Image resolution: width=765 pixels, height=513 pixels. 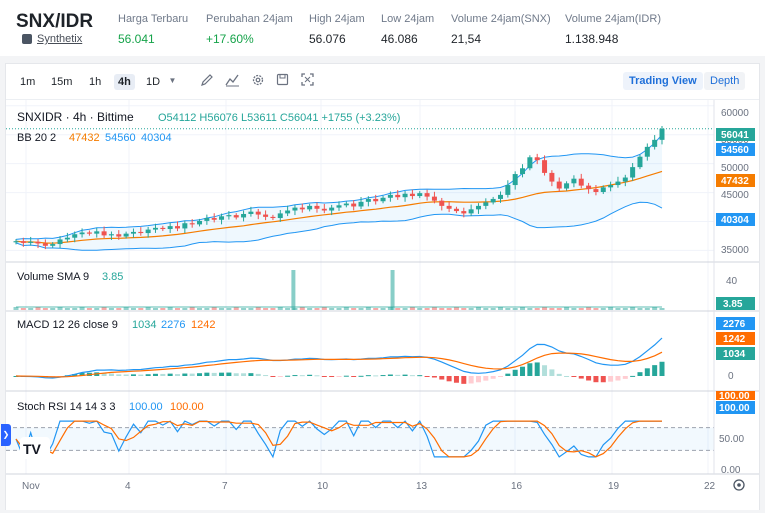 What do you see at coordinates (734, 324) in the screenshot?
I see `macd-badge-text: 2276` at bounding box center [734, 324].